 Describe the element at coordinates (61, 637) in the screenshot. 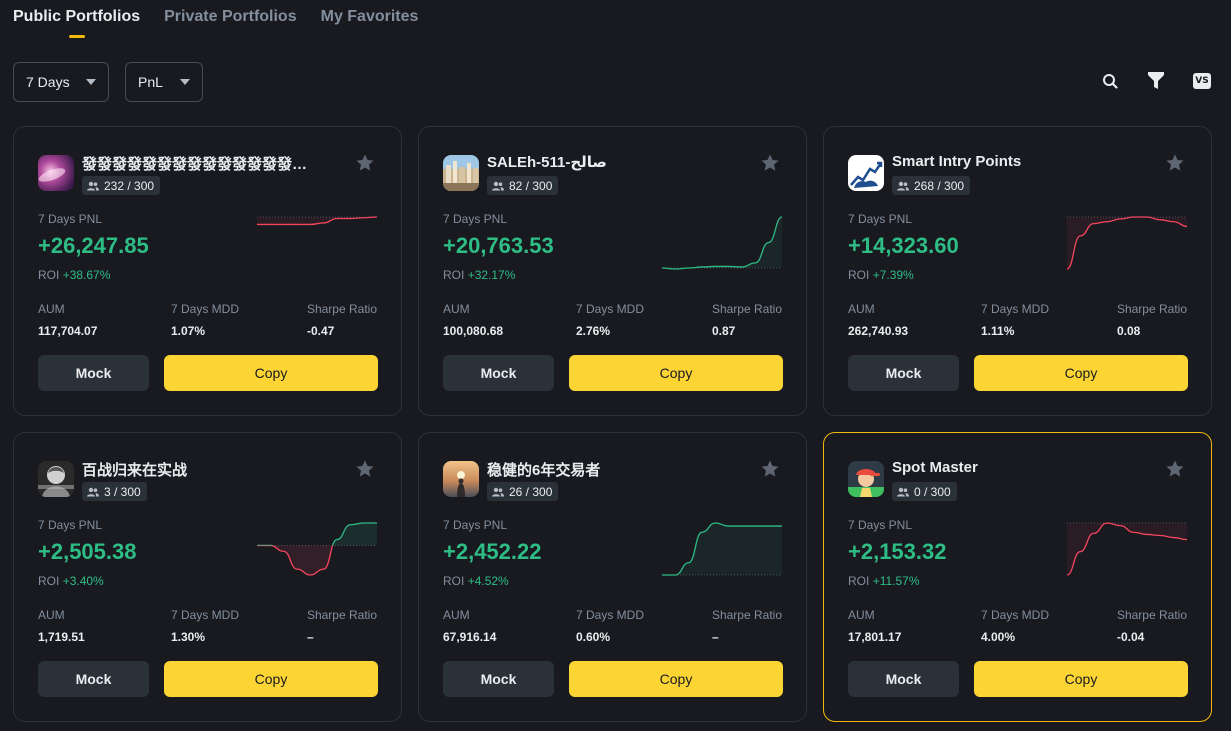

I see `aum-value: 1,719.51` at that location.